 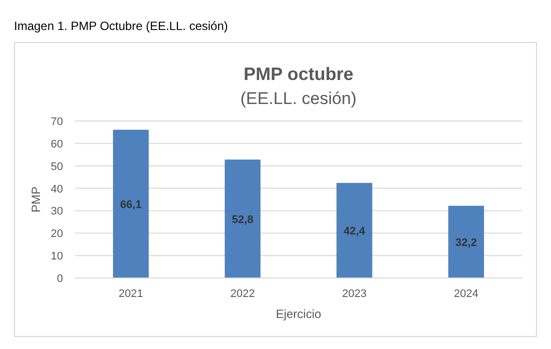 What do you see at coordinates (131, 294) in the screenshot?
I see `x-tick-label: 2021` at bounding box center [131, 294].